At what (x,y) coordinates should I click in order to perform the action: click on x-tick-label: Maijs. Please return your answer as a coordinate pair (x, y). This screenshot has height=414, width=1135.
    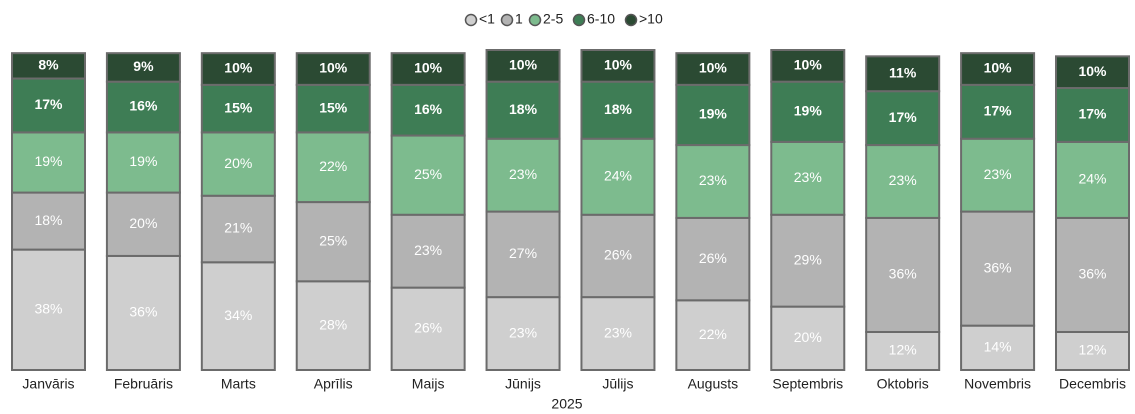
    Looking at the image, I should click on (428, 384).